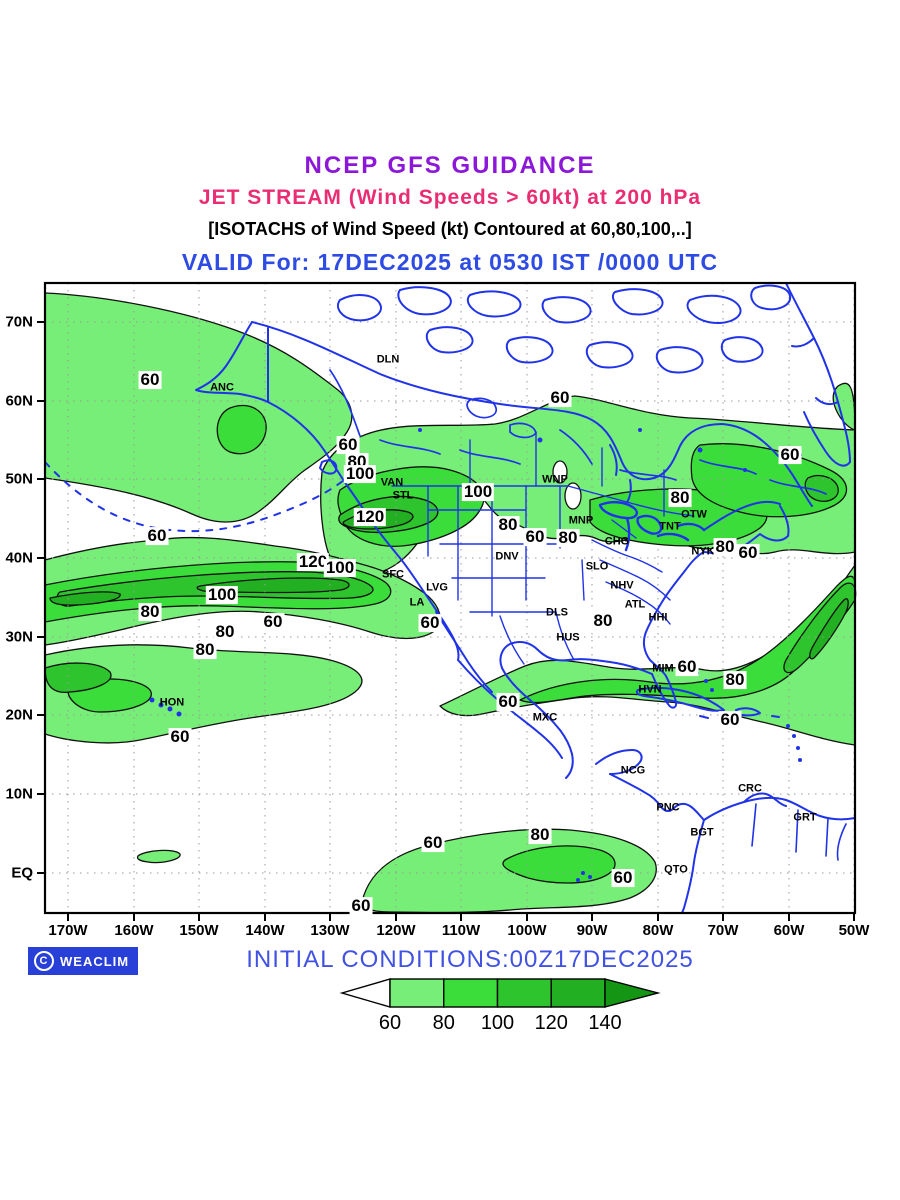  I want to click on lon-axis-label: 160W, so click(134, 930).